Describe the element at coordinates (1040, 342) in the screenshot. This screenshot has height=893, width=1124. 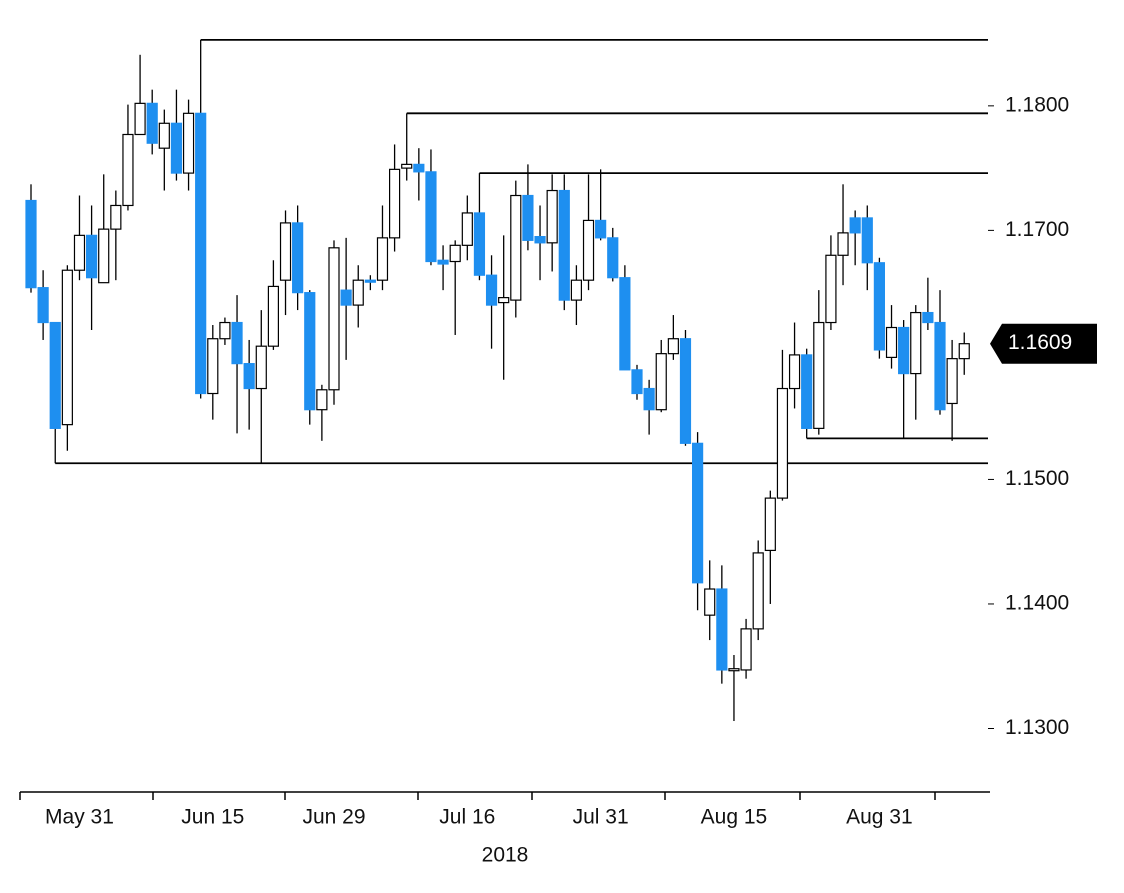
I see `last-price-label: 1.1609` at that location.